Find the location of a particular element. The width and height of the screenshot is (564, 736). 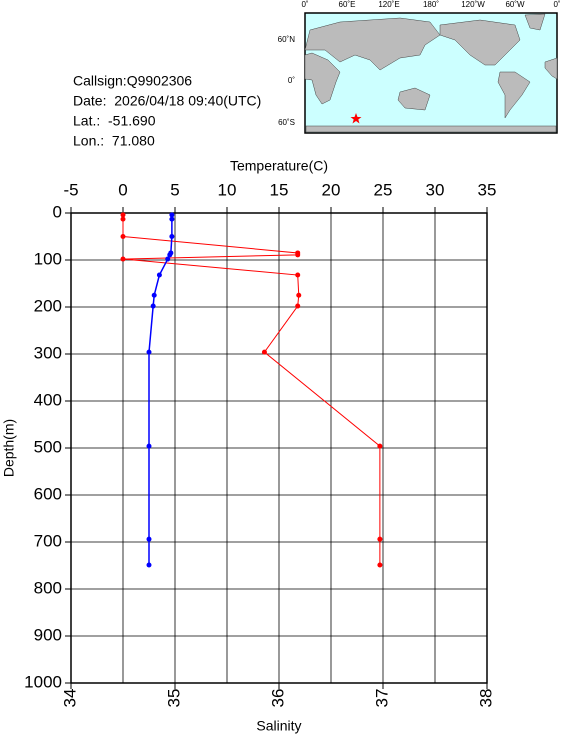

x2-tick-label: 25 is located at coordinates (383, 189).